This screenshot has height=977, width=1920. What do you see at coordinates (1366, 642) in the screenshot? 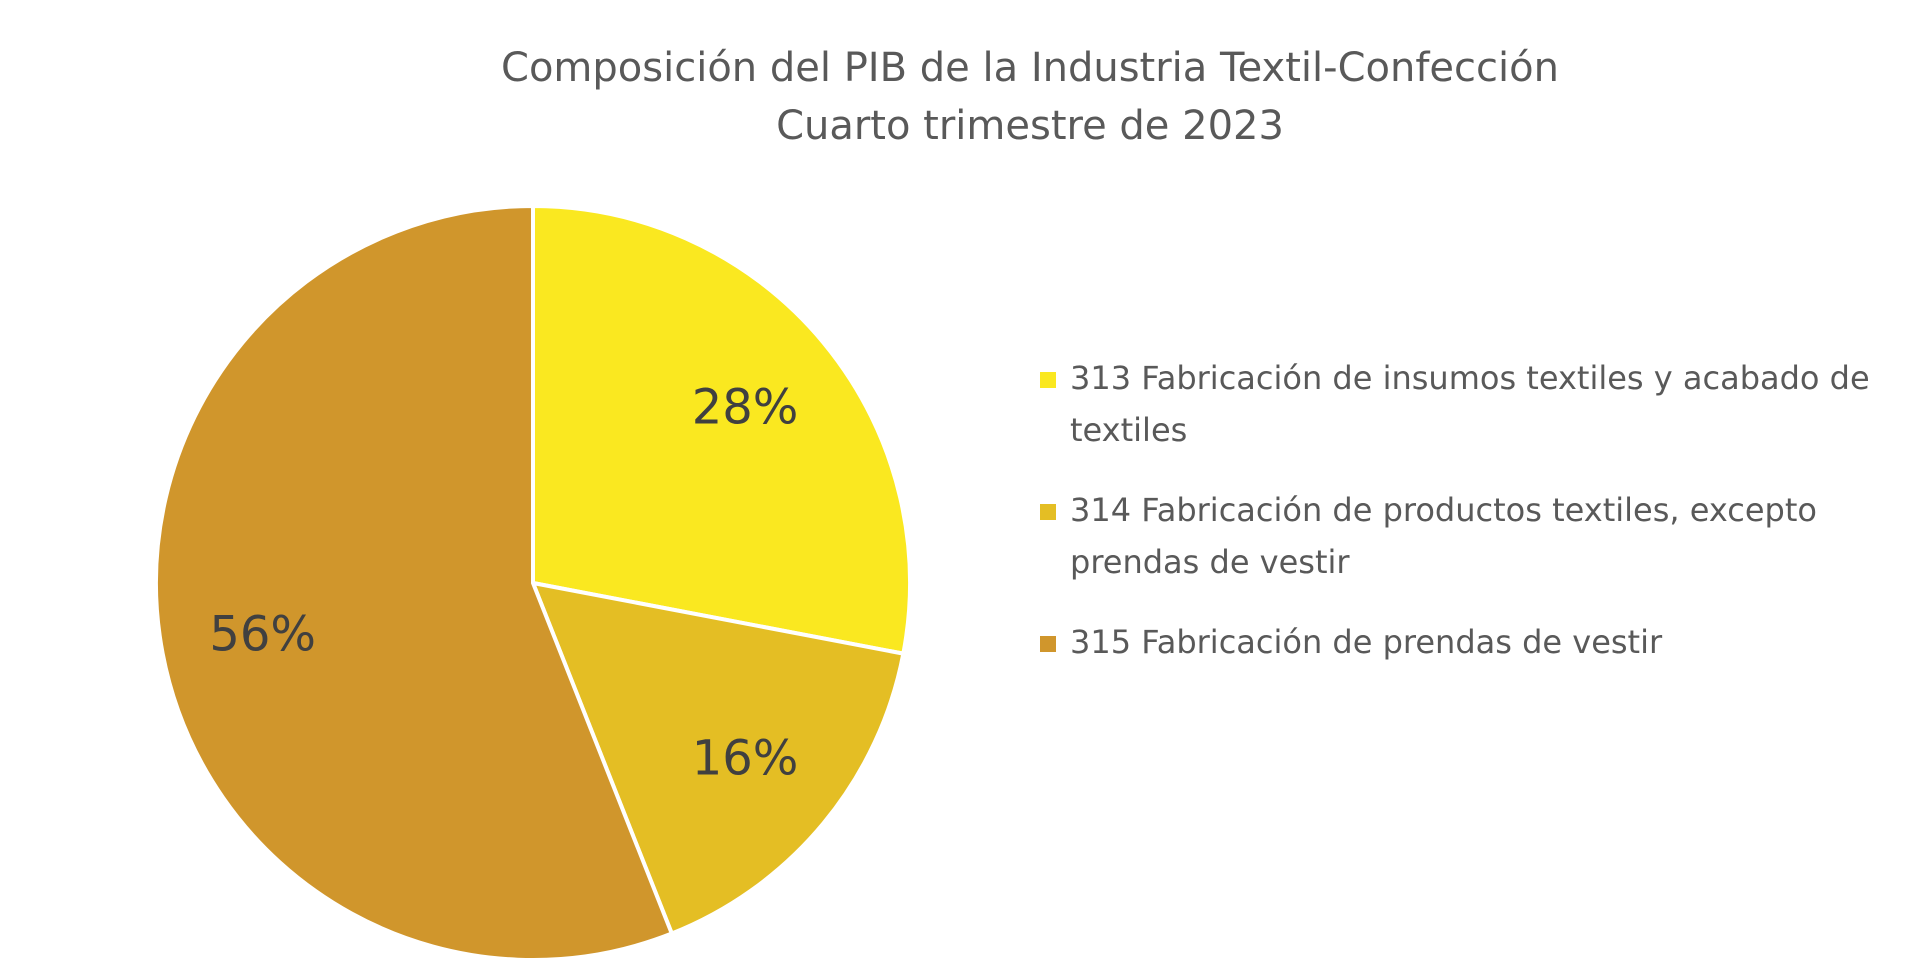
I see `legend-label: 315 Fabricación de prendas de vestir` at bounding box center [1366, 642].